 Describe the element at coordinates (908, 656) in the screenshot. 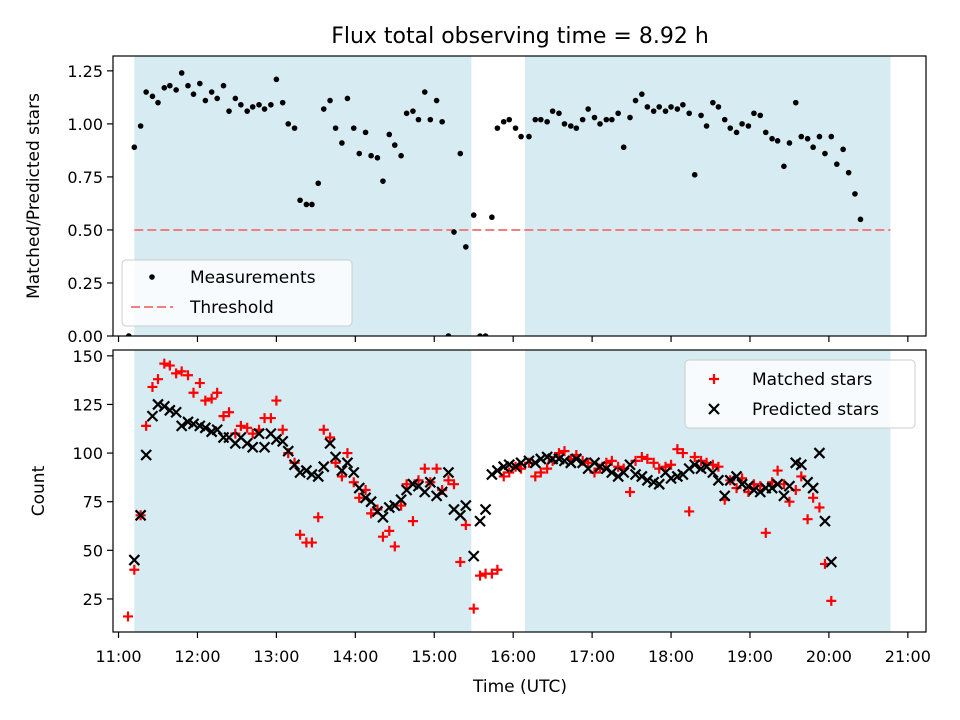

I see `x-tick-label: 21:00` at that location.